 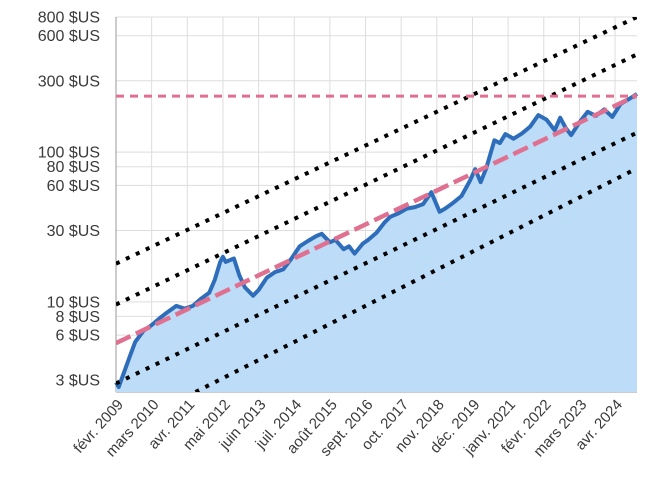 What do you see at coordinates (73, 167) in the screenshot?
I see `y-tick-label: 80 $US` at bounding box center [73, 167].